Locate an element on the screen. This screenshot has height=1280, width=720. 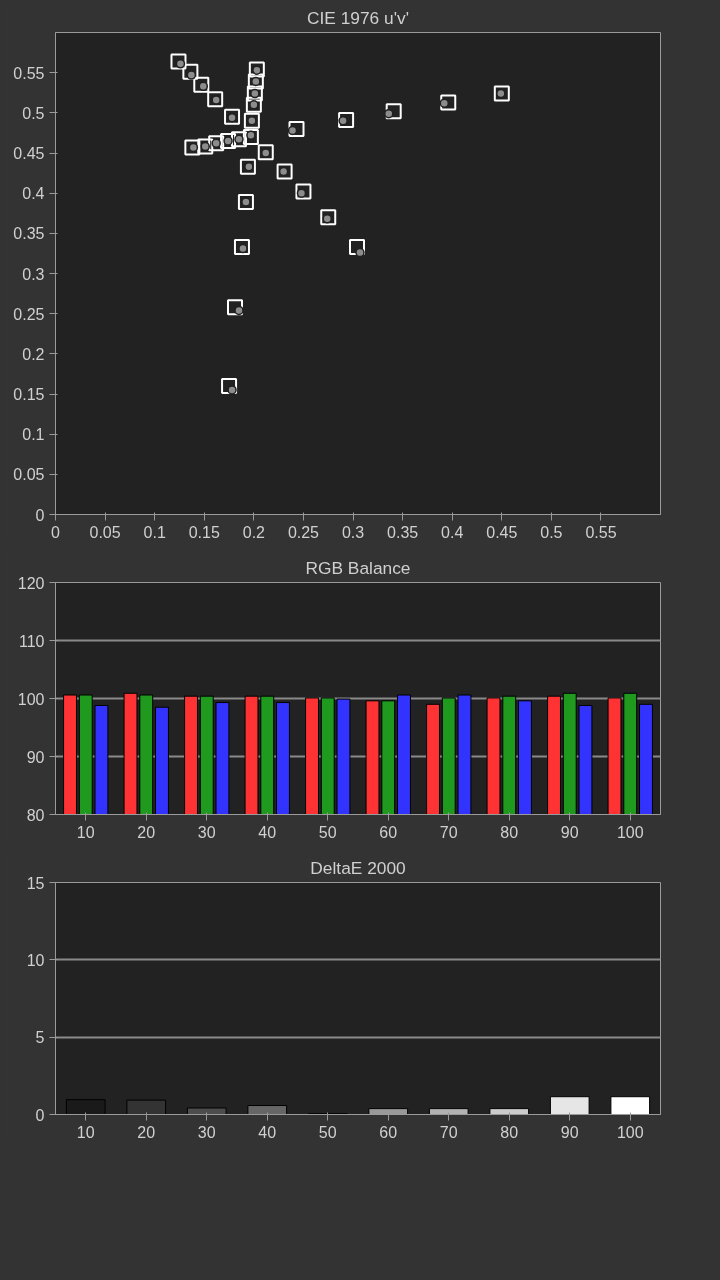
y-tick-label: 0.35 is located at coordinates (29, 234).